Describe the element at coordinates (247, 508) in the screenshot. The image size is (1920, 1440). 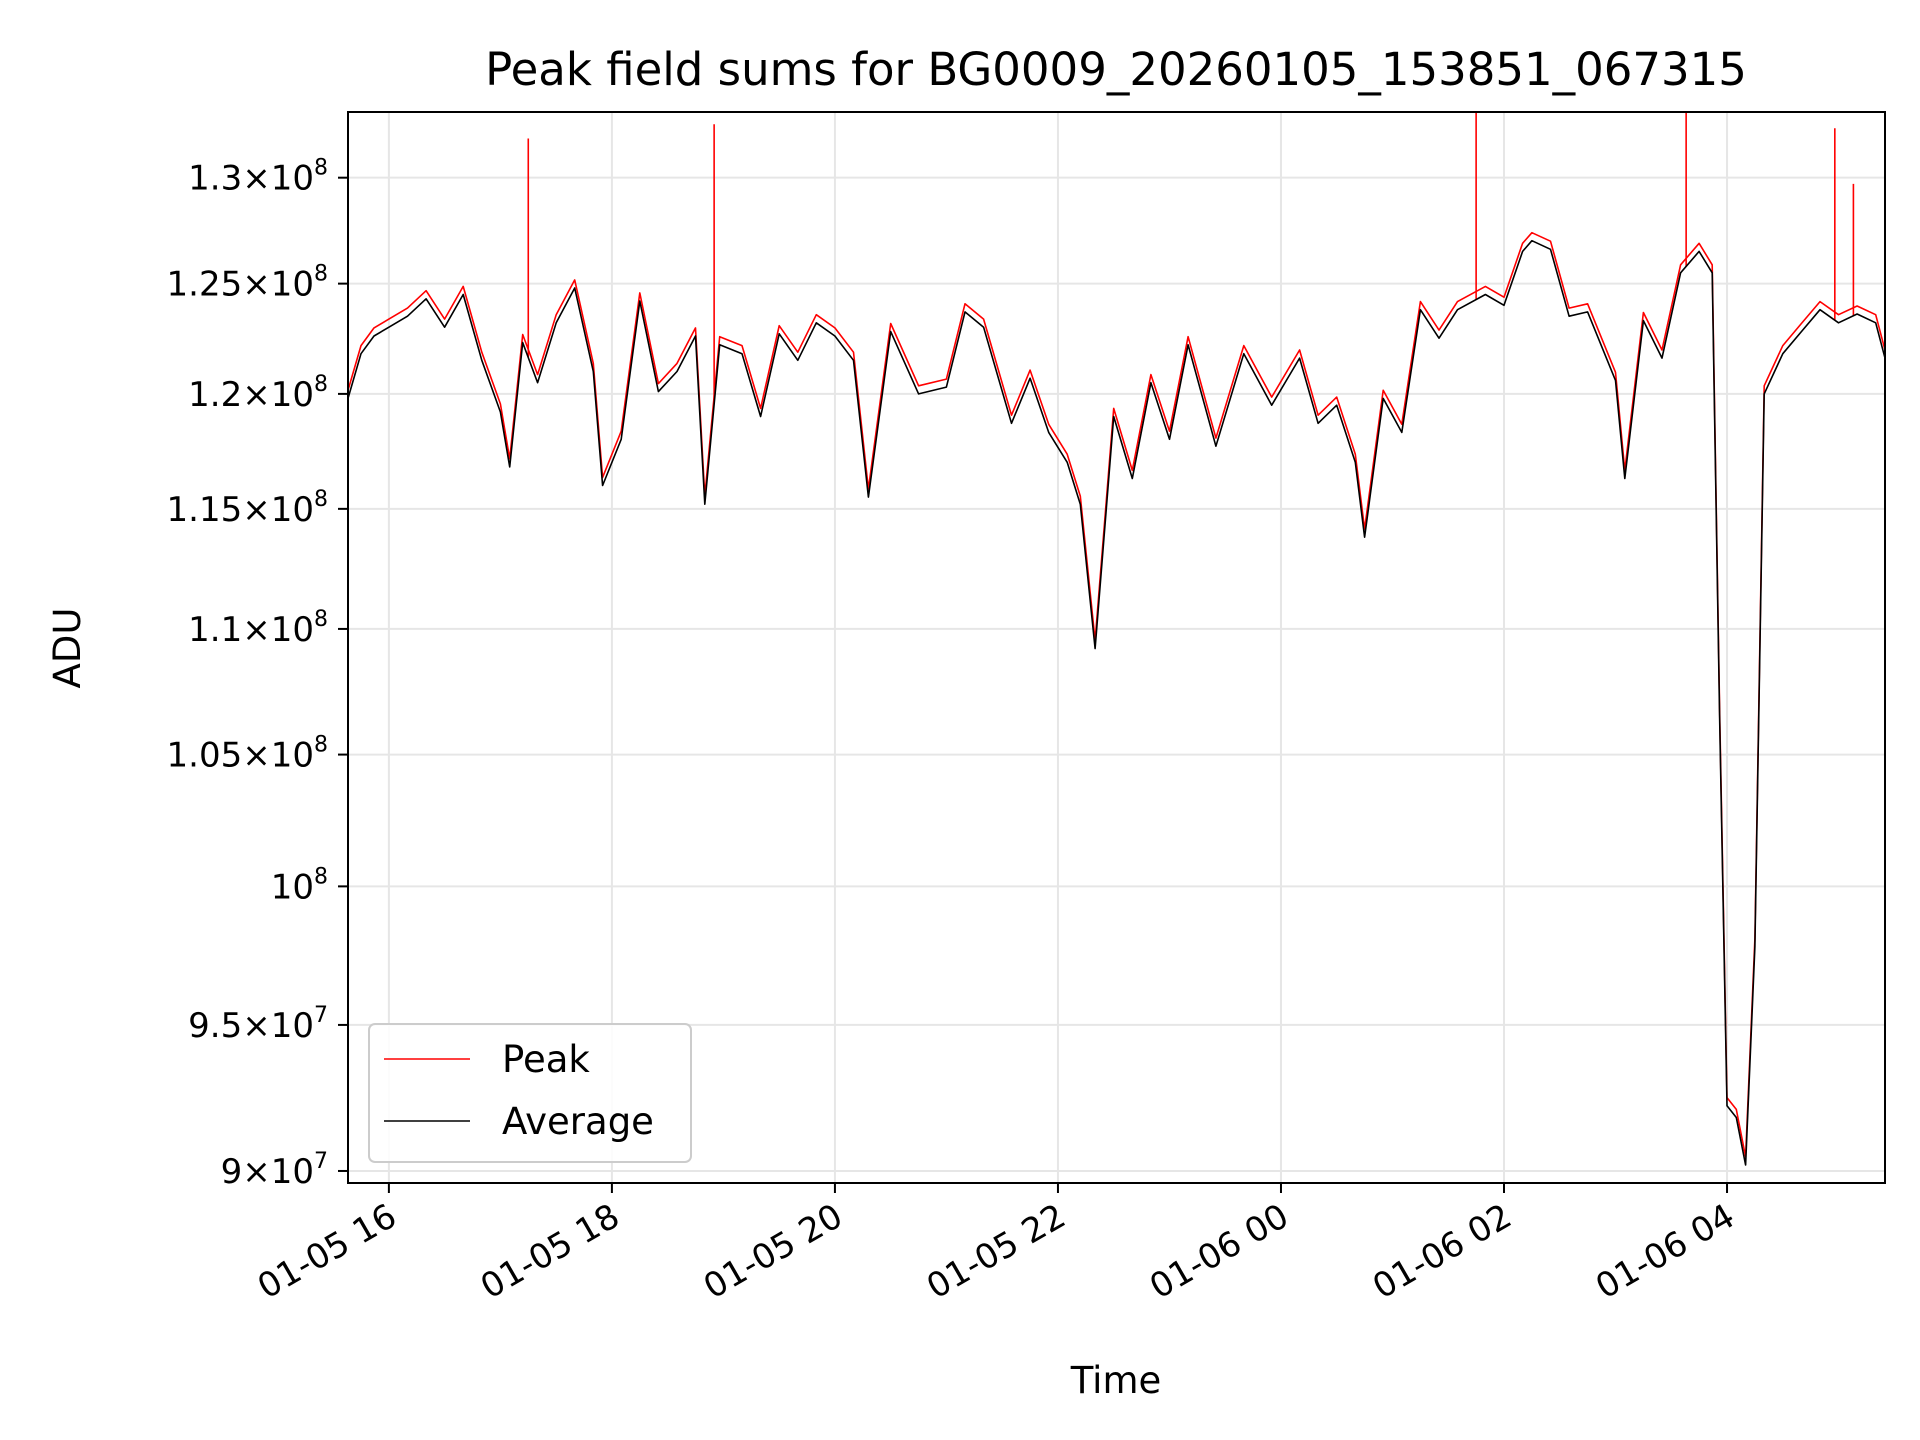
I see `y-tick-label: 1.15×108` at that location.